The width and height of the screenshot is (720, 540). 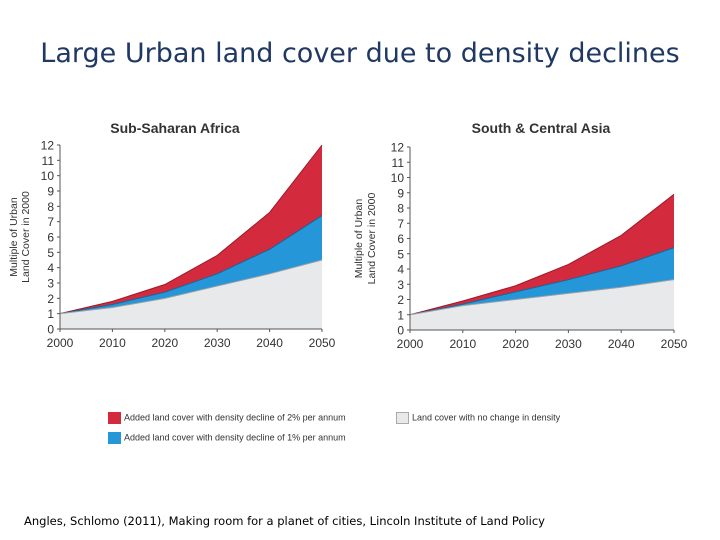 I want to click on chart-title: Sub-Saharan Africa, so click(x=175, y=128).